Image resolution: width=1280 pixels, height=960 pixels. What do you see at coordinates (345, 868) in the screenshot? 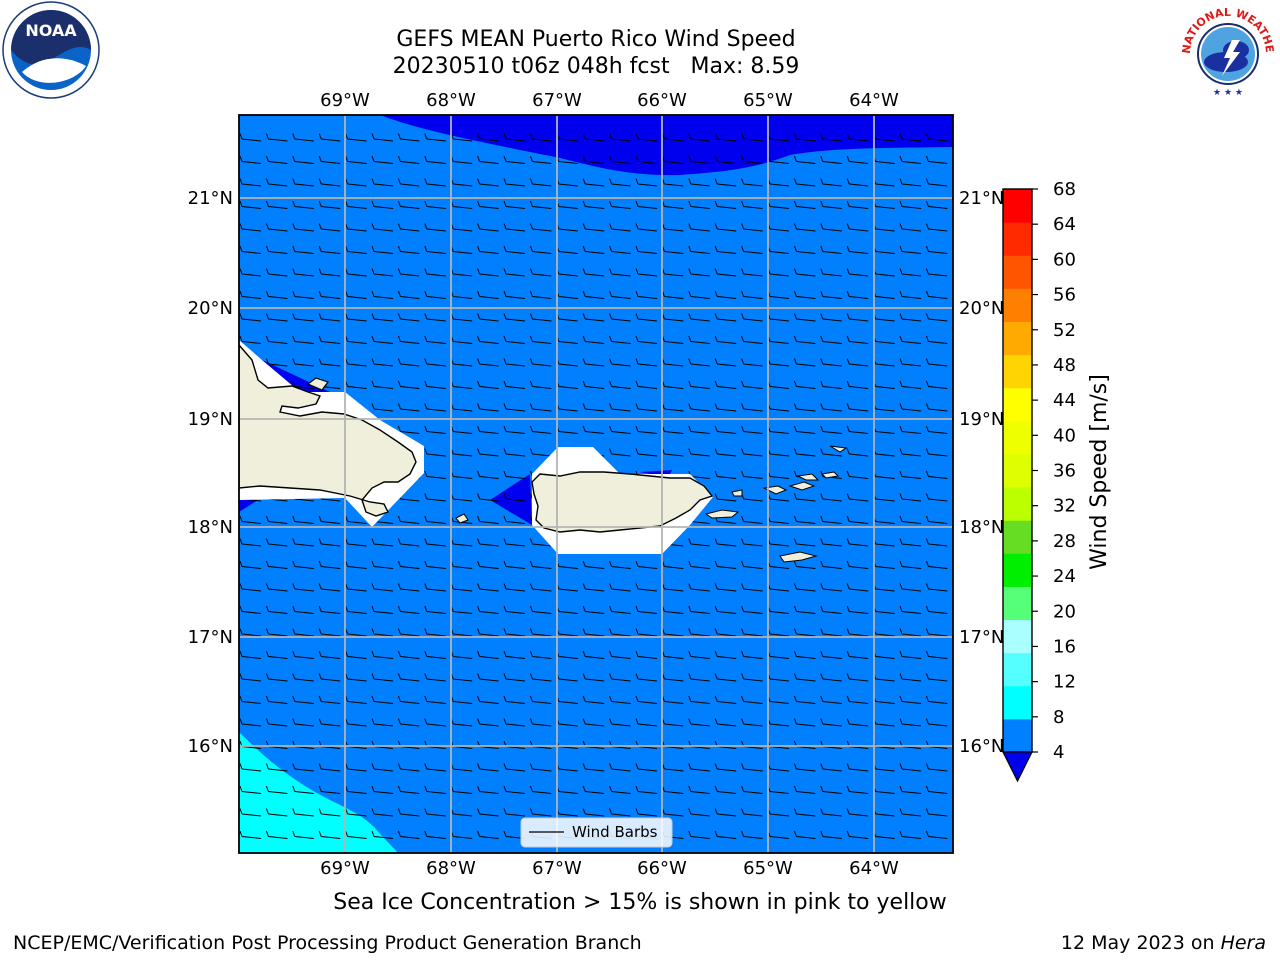
I see `lon-tick-bottom: 69°W` at bounding box center [345, 868].